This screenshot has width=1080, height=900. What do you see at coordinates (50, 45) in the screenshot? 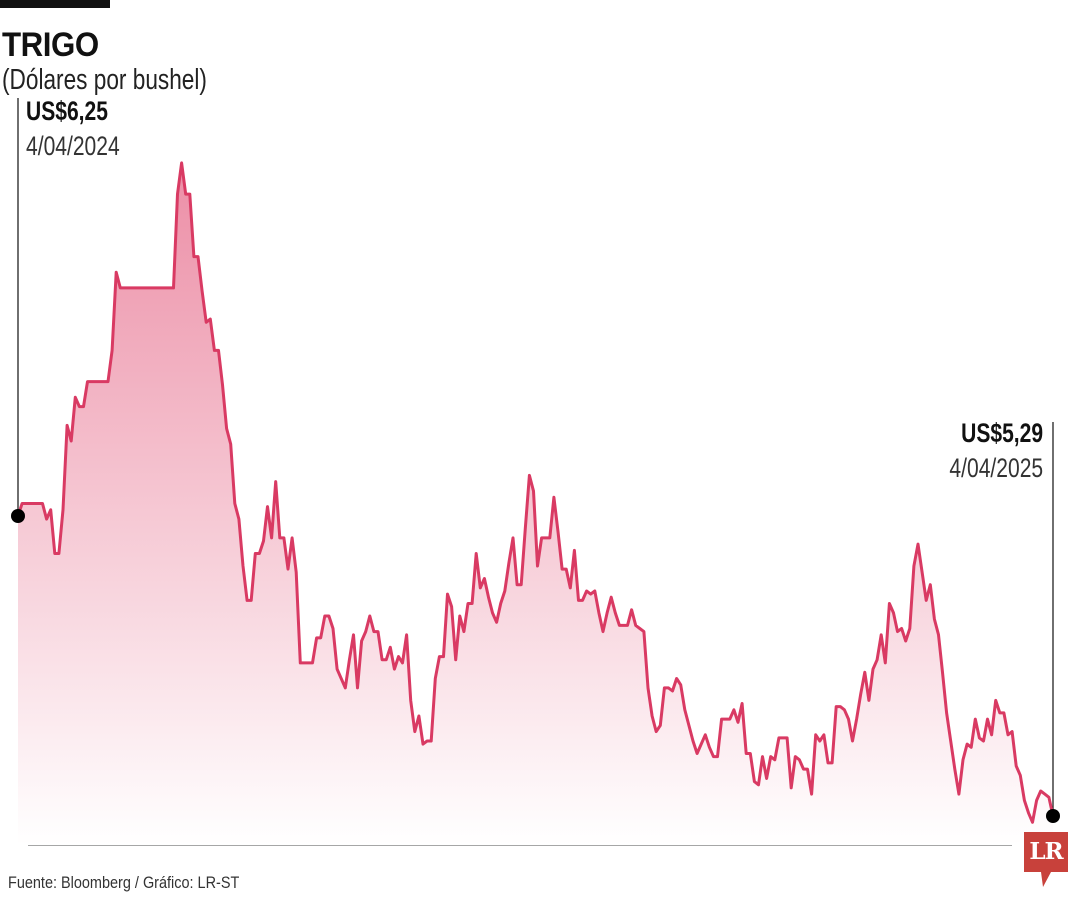
I see `chart-title: TRIGO` at bounding box center [50, 45].